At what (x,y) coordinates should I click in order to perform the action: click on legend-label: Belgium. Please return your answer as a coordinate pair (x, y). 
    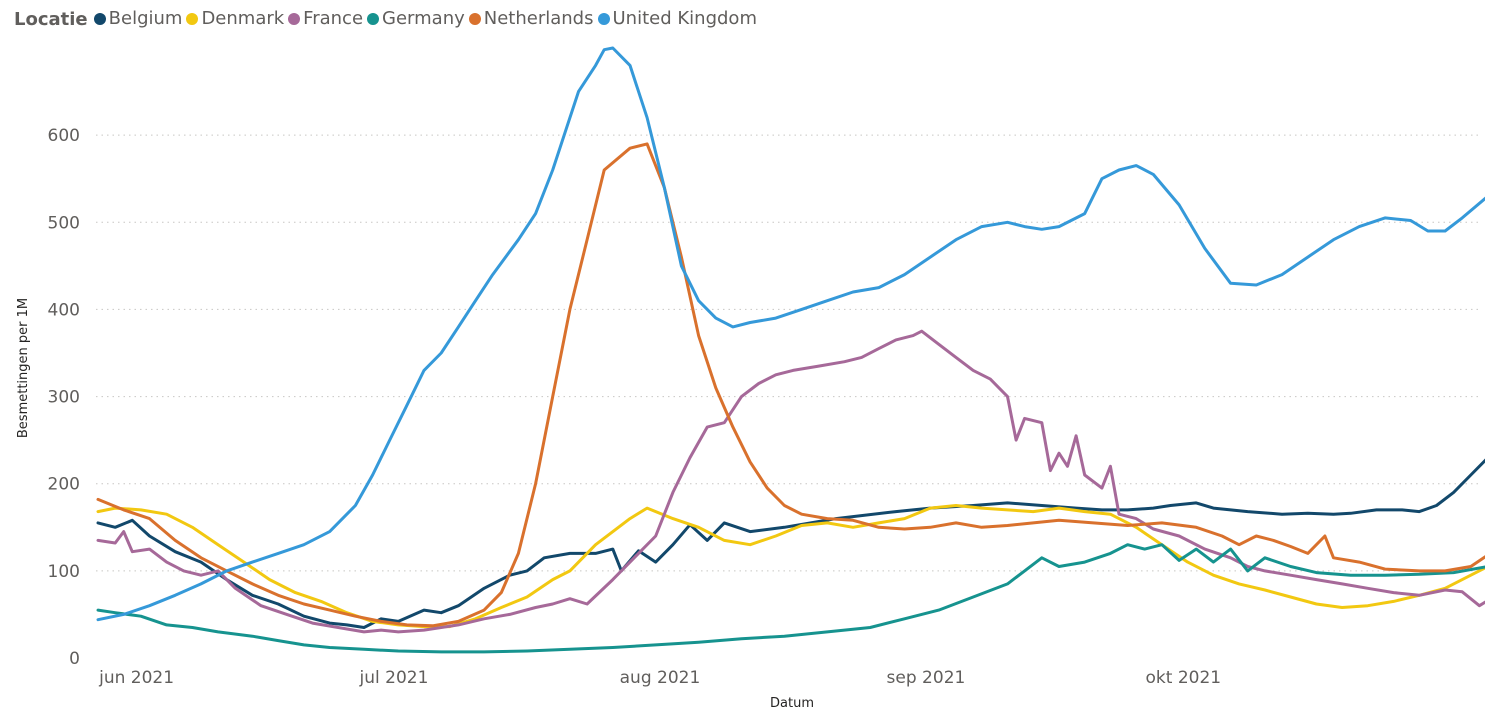
    Looking at the image, I should click on (145, 19).